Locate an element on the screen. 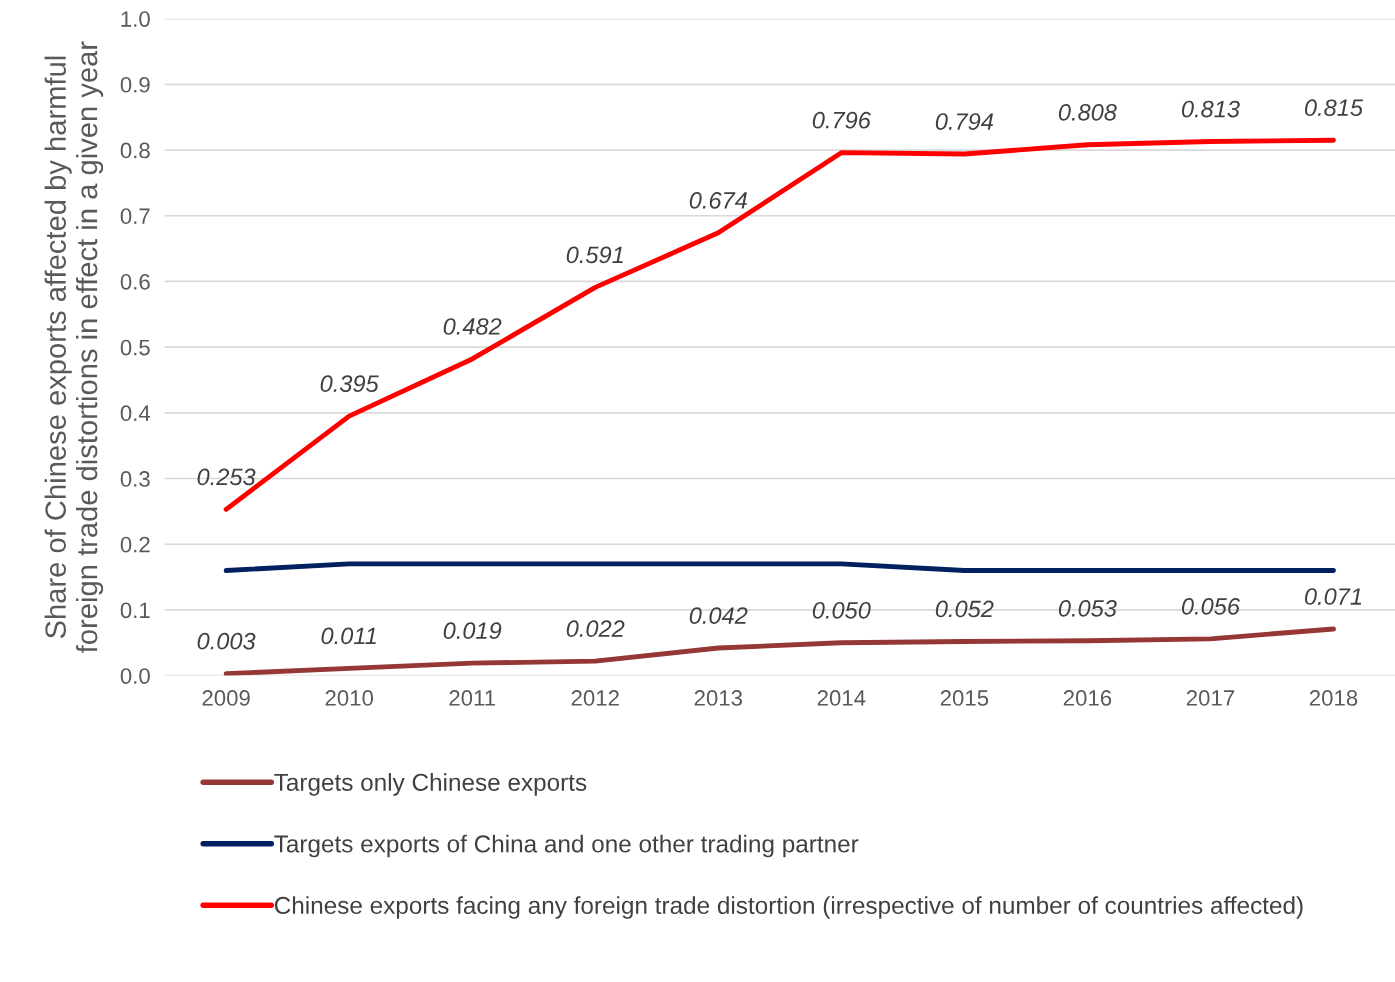  x-tick-label: 2013 is located at coordinates (718, 698).